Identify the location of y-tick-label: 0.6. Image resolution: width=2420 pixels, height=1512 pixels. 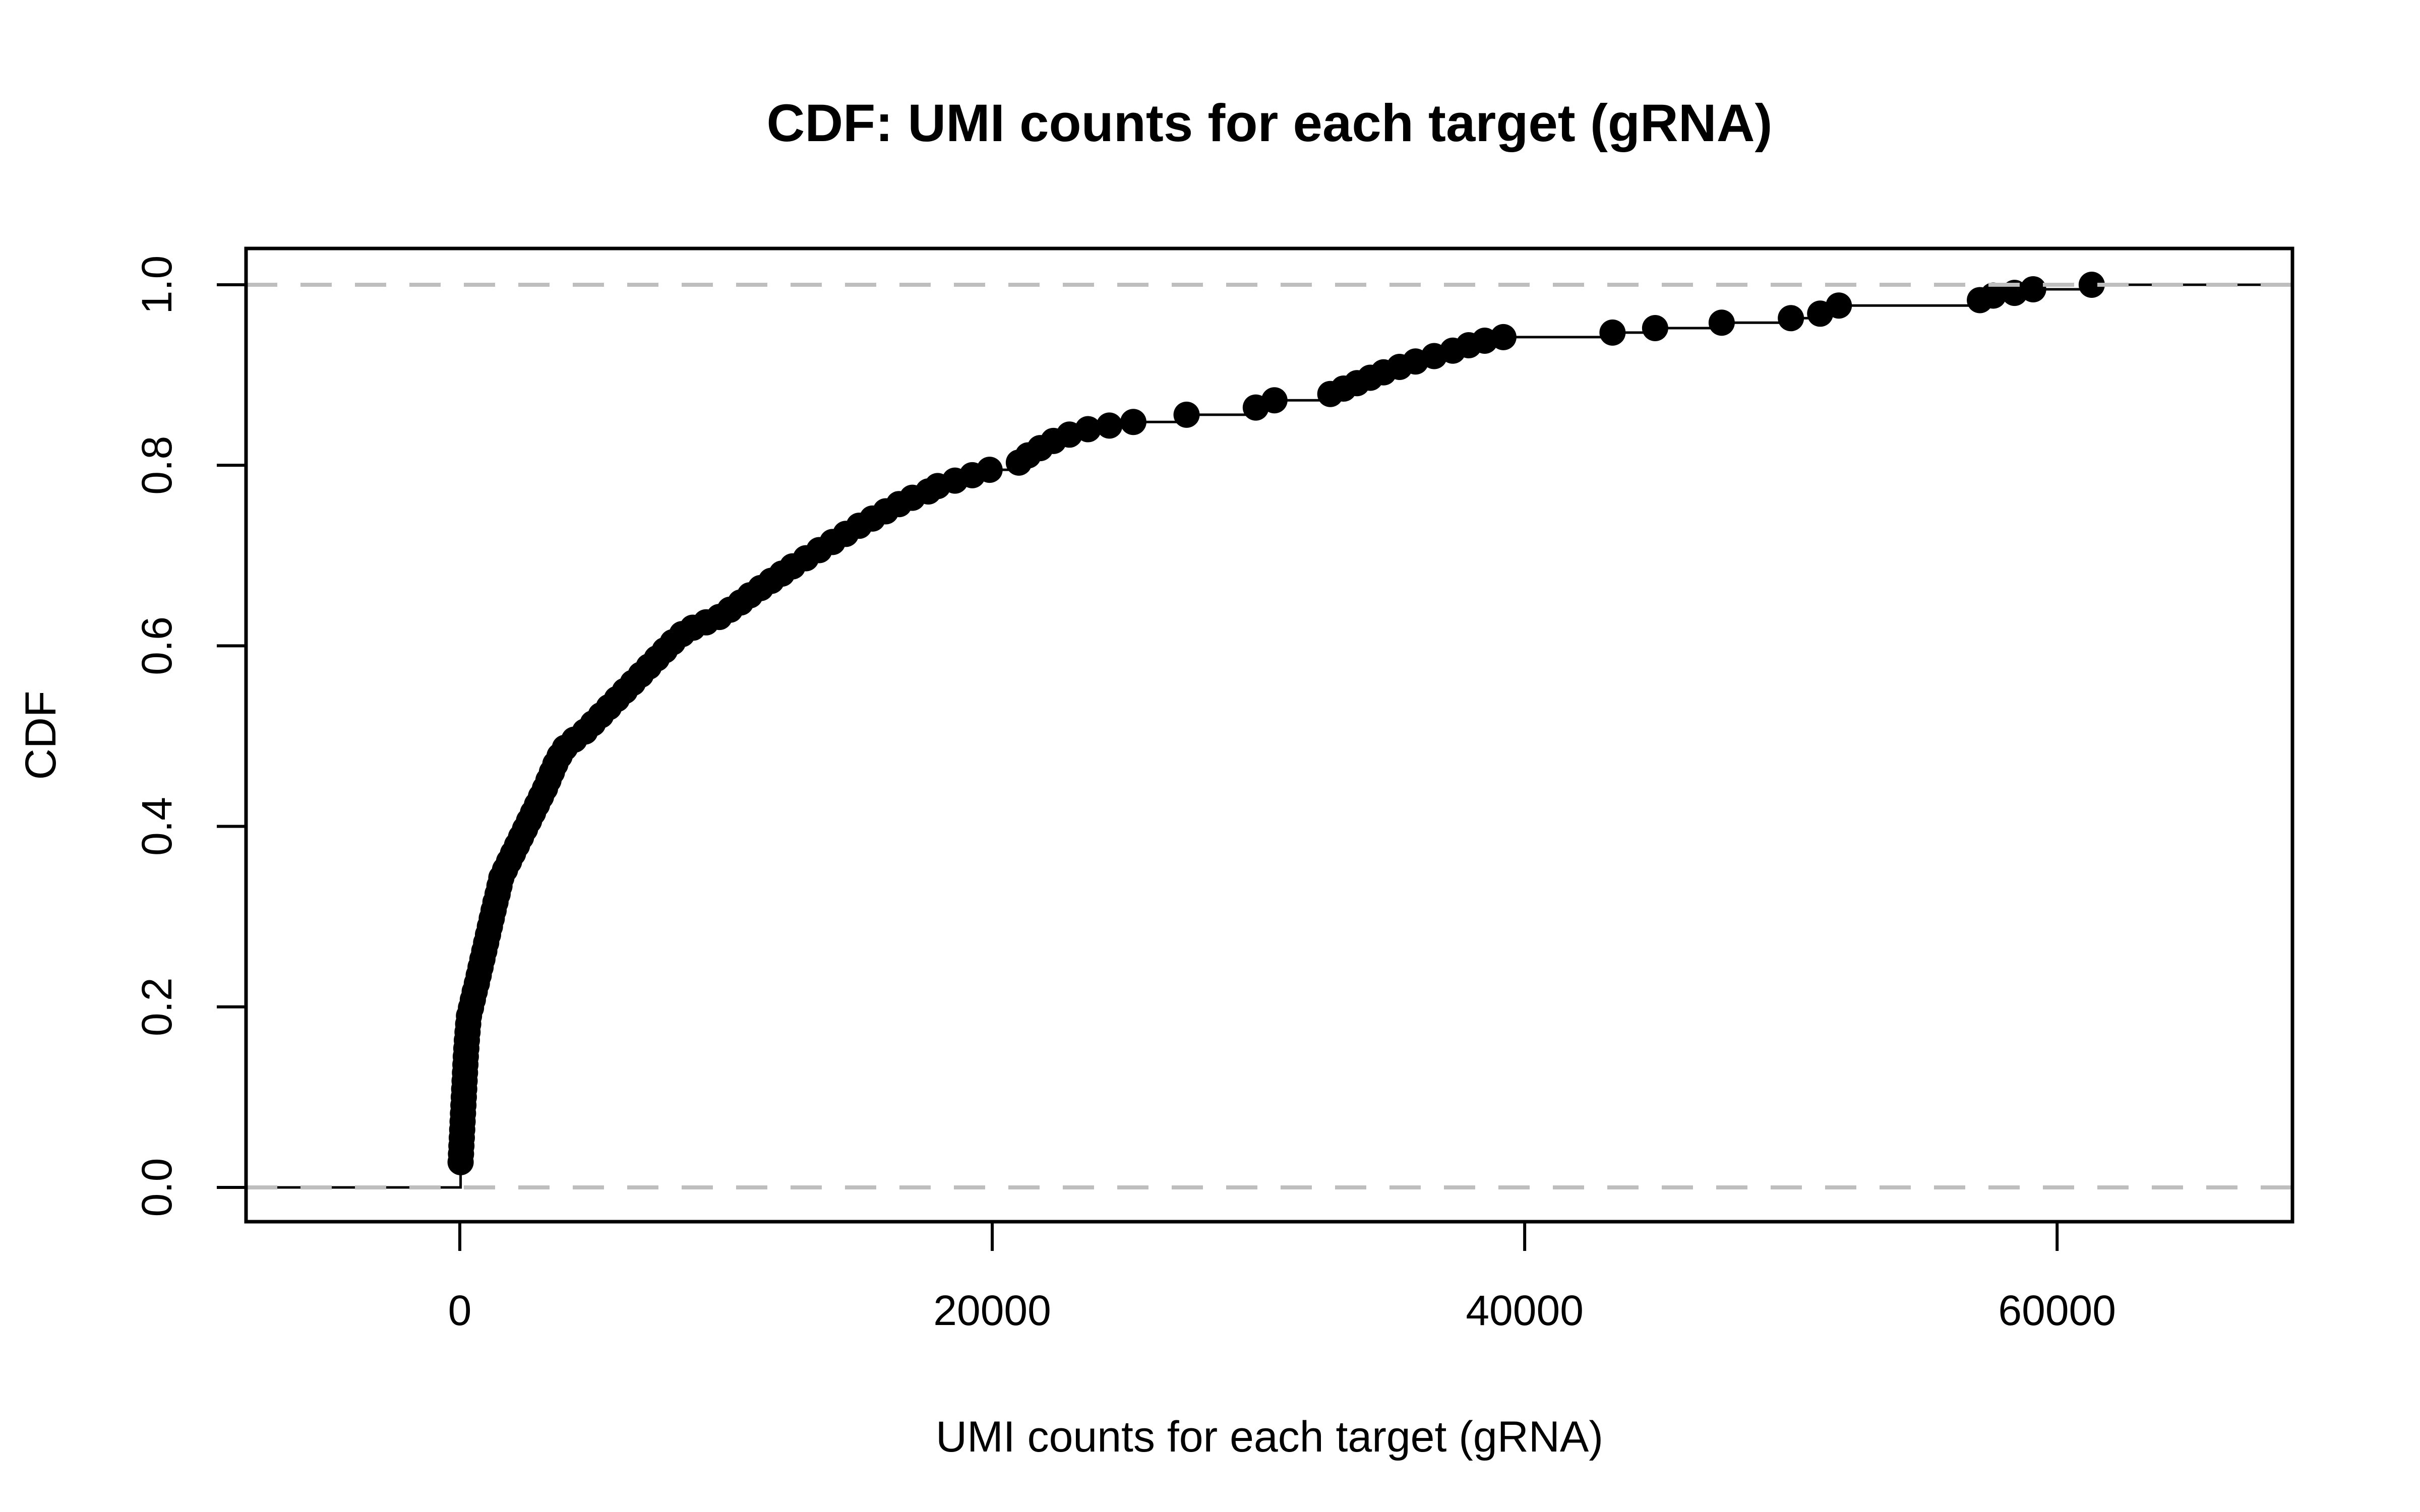
(156, 645).